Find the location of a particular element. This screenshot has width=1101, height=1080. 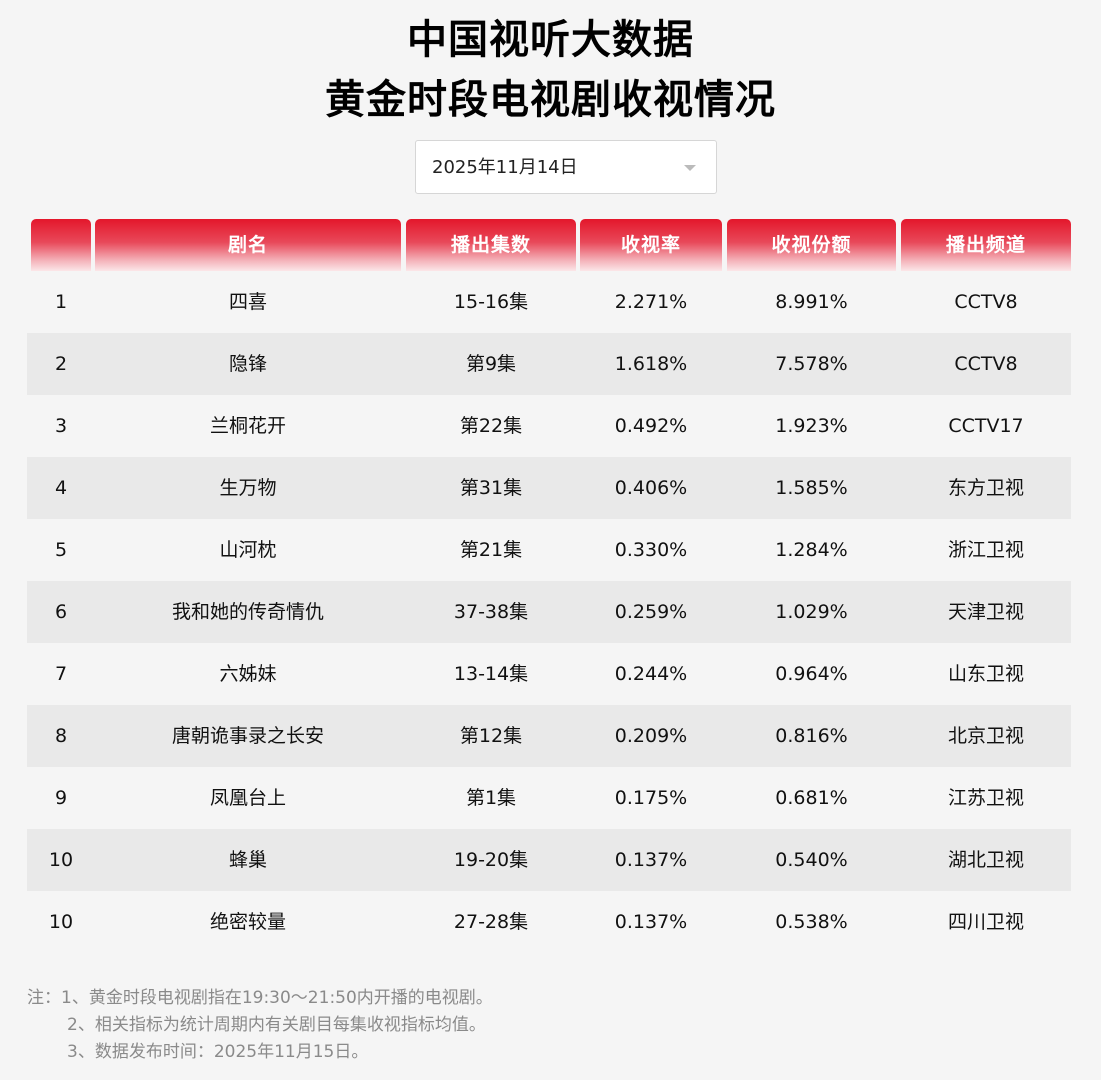

rating-cell: 2.271% is located at coordinates (651, 302).